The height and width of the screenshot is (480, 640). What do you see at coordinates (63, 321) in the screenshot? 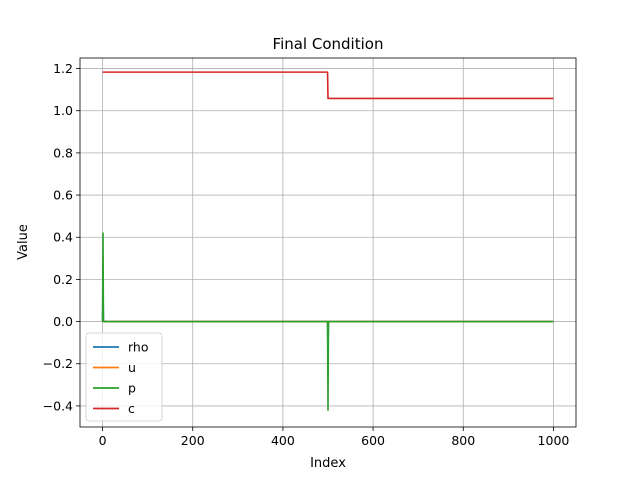
I see `y-tick-label: 0.0` at bounding box center [63, 321].